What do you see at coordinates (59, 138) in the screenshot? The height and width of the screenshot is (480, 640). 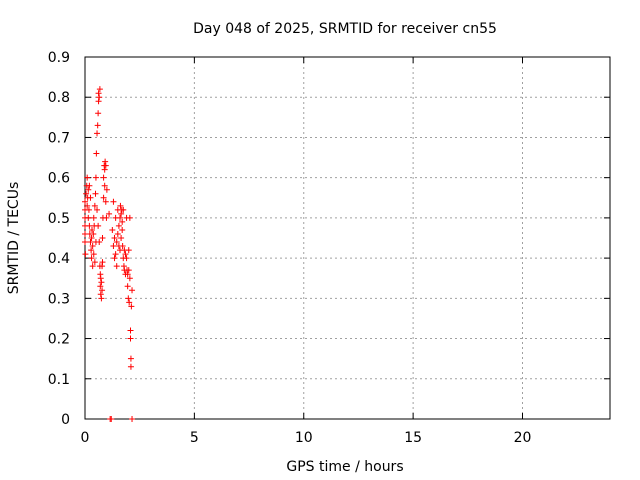 I see `y-tick-label: 0.7` at bounding box center [59, 138].